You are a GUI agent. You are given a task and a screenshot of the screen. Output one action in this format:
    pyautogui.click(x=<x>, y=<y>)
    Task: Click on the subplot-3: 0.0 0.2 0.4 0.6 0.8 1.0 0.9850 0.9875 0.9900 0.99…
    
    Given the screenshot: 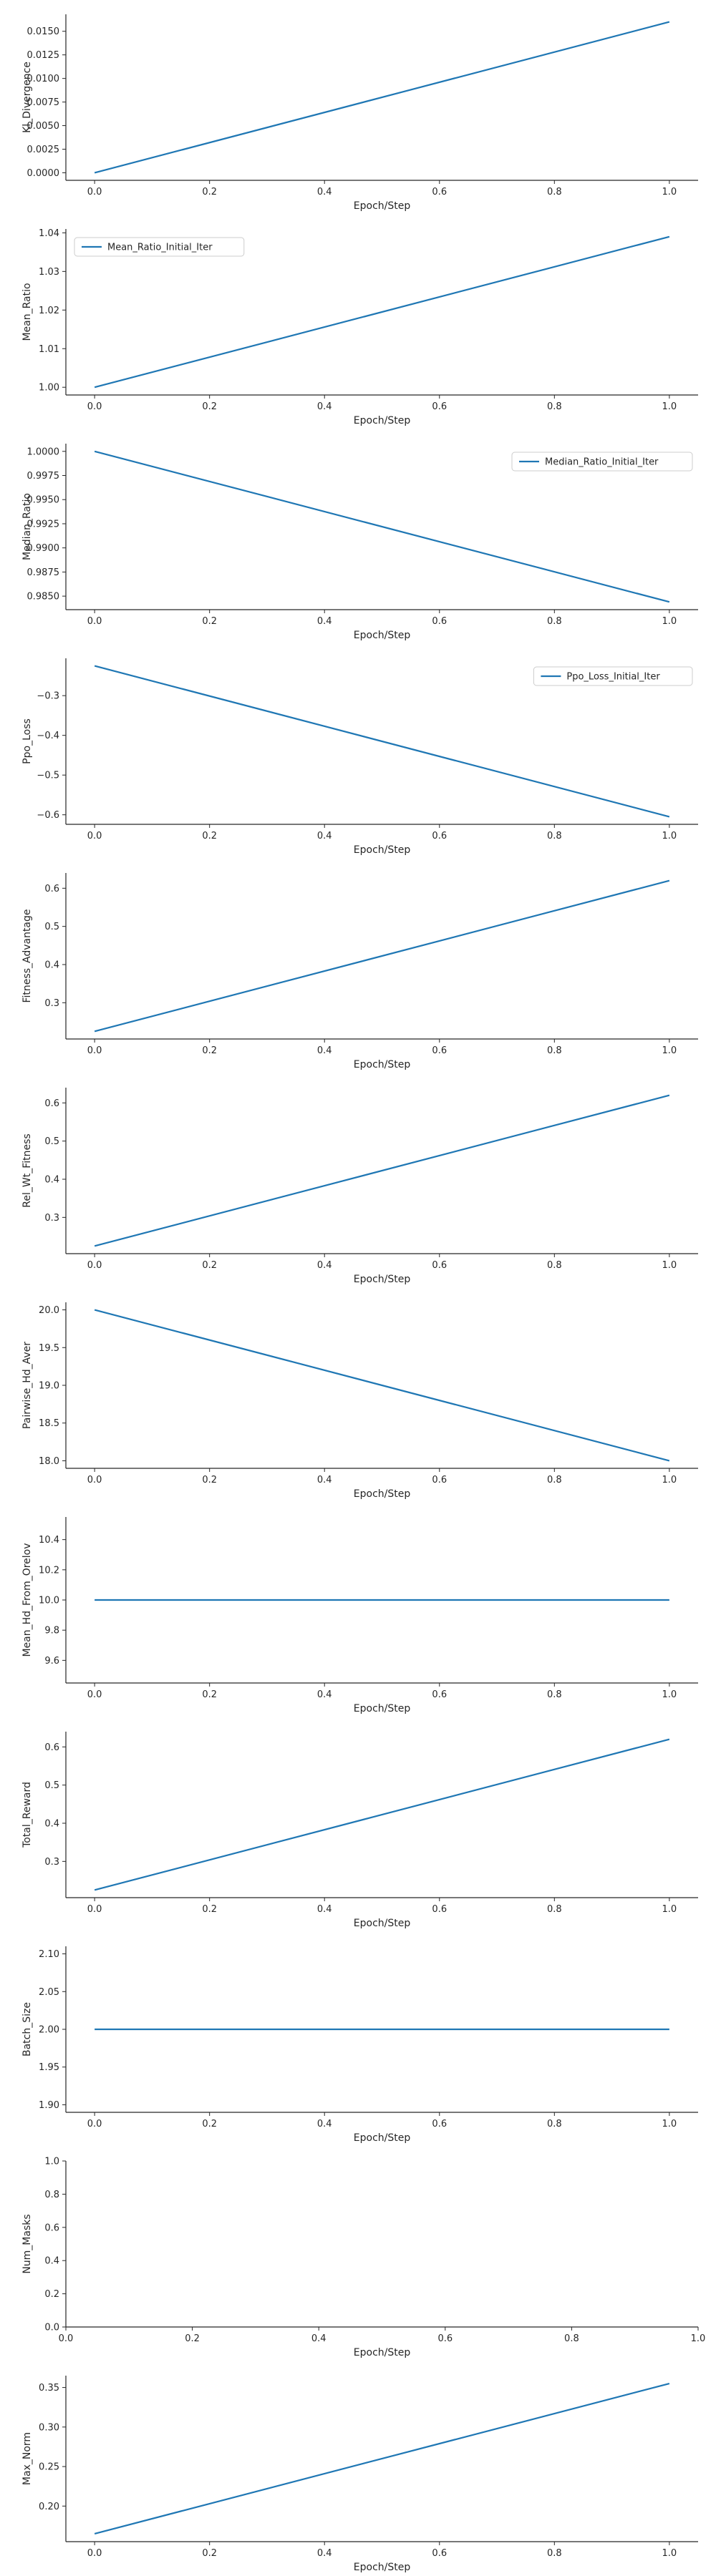 What is the action you would take?
    pyautogui.click(x=359, y=542)
    